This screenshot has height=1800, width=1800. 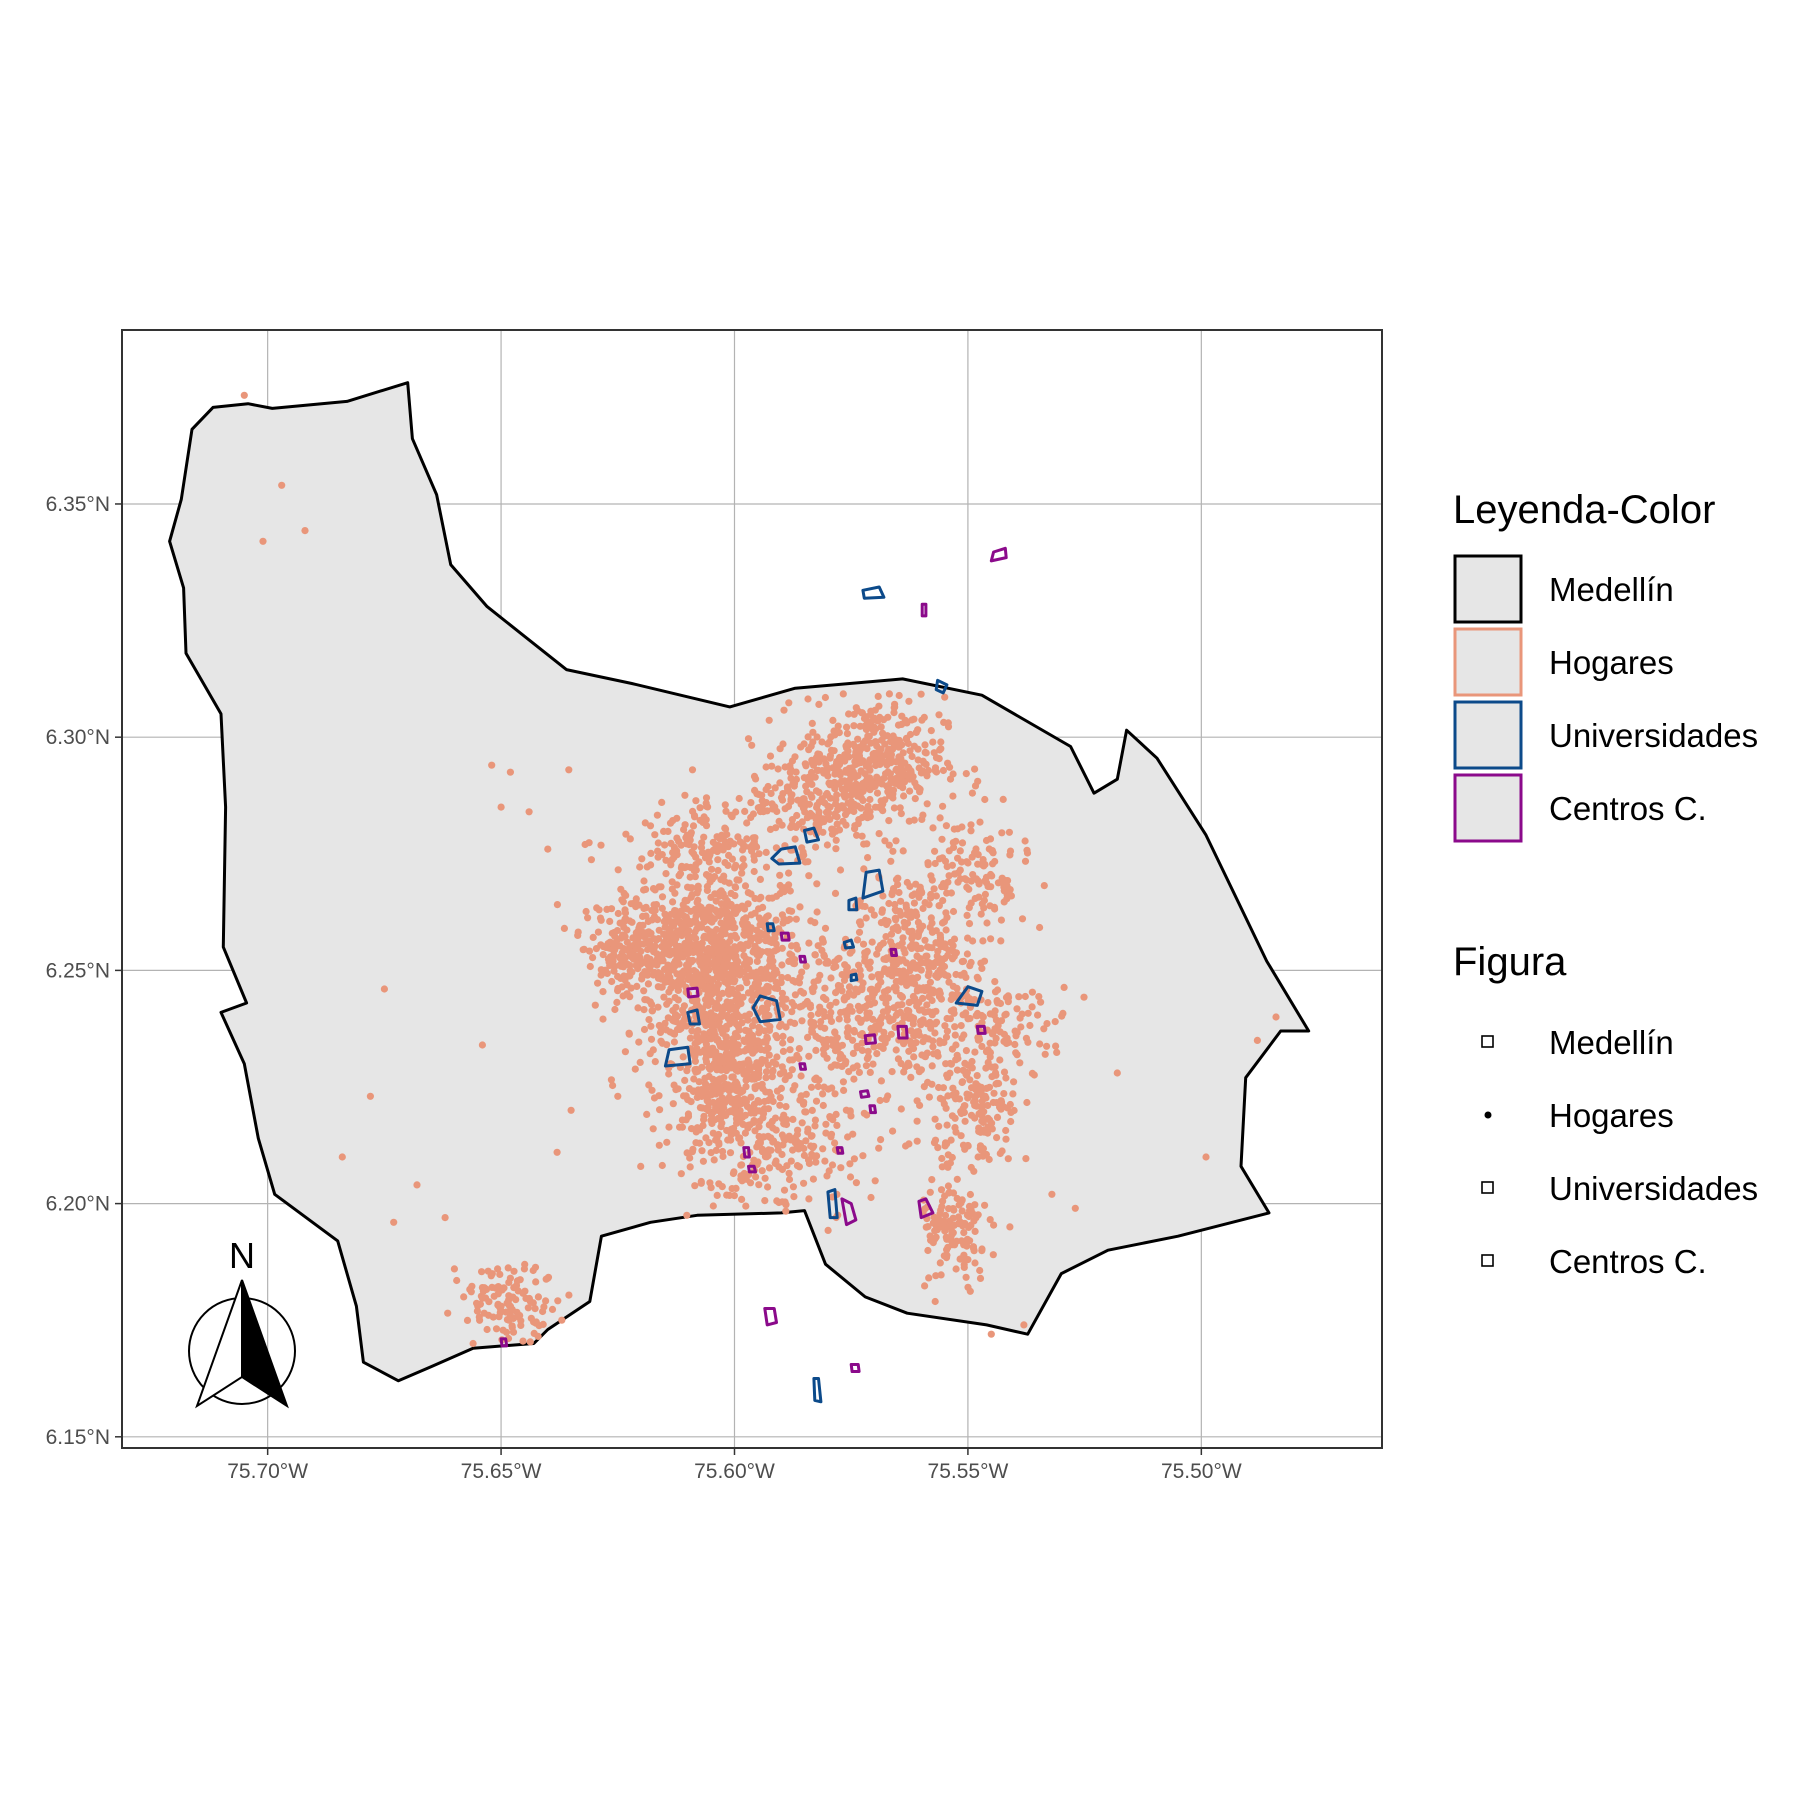 I want to click on x-tick-label: 75.50°W, so click(x=1201, y=1471).